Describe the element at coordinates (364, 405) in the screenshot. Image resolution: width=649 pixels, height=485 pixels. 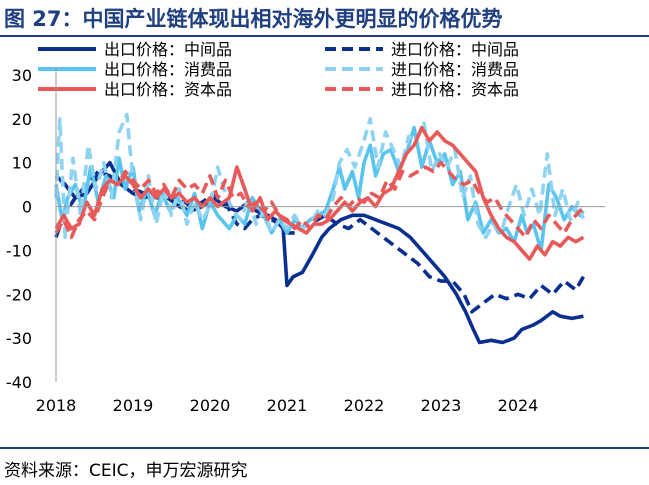
I see `x-tick-label: 2022` at that location.